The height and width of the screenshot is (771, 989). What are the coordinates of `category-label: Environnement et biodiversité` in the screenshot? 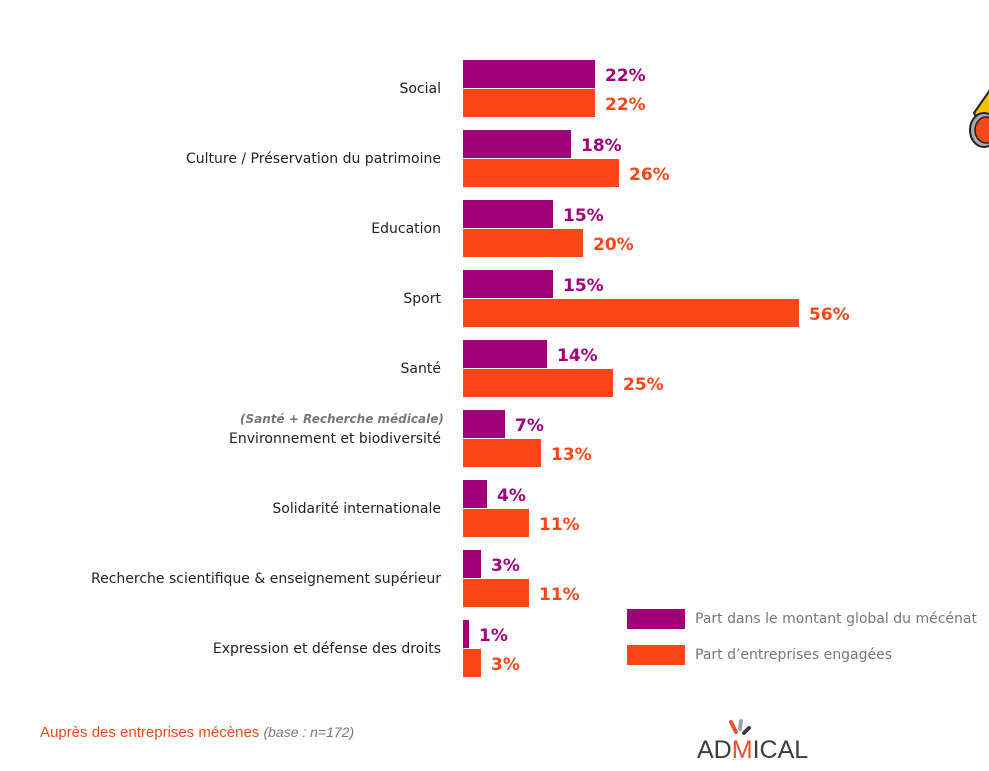 It's located at (335, 439).